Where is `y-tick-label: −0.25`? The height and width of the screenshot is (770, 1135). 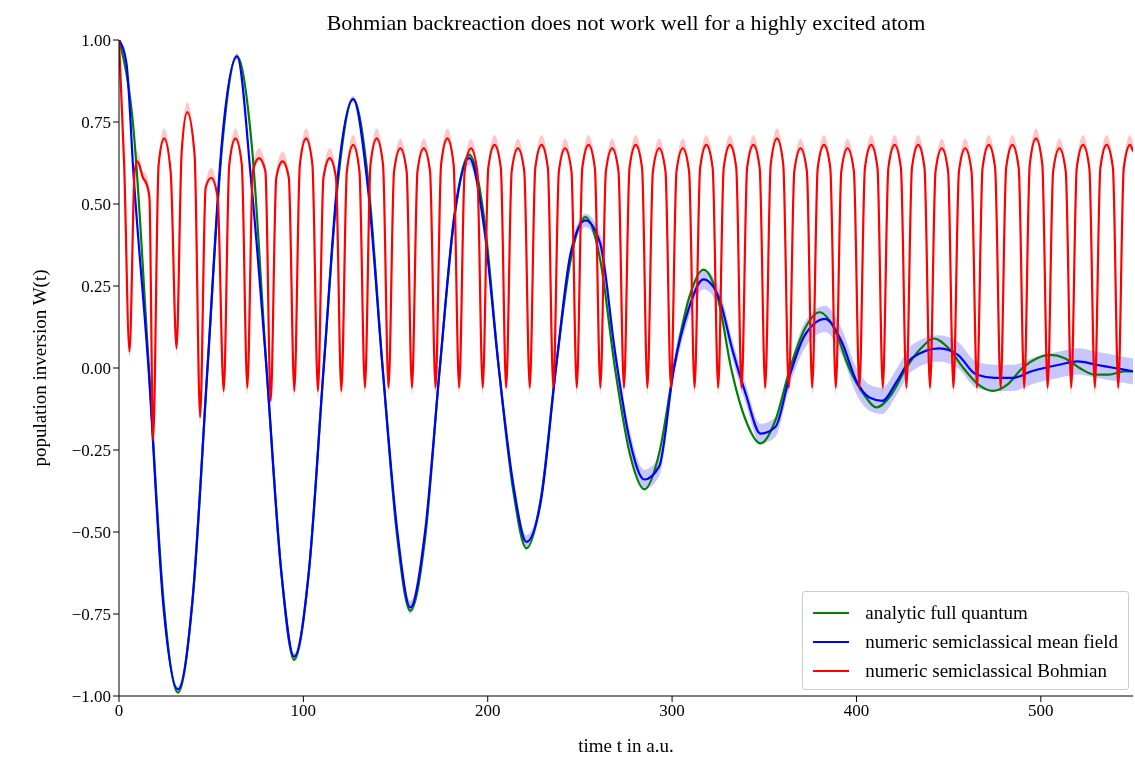
y-tick-label: −0.25 is located at coordinates (91, 451).